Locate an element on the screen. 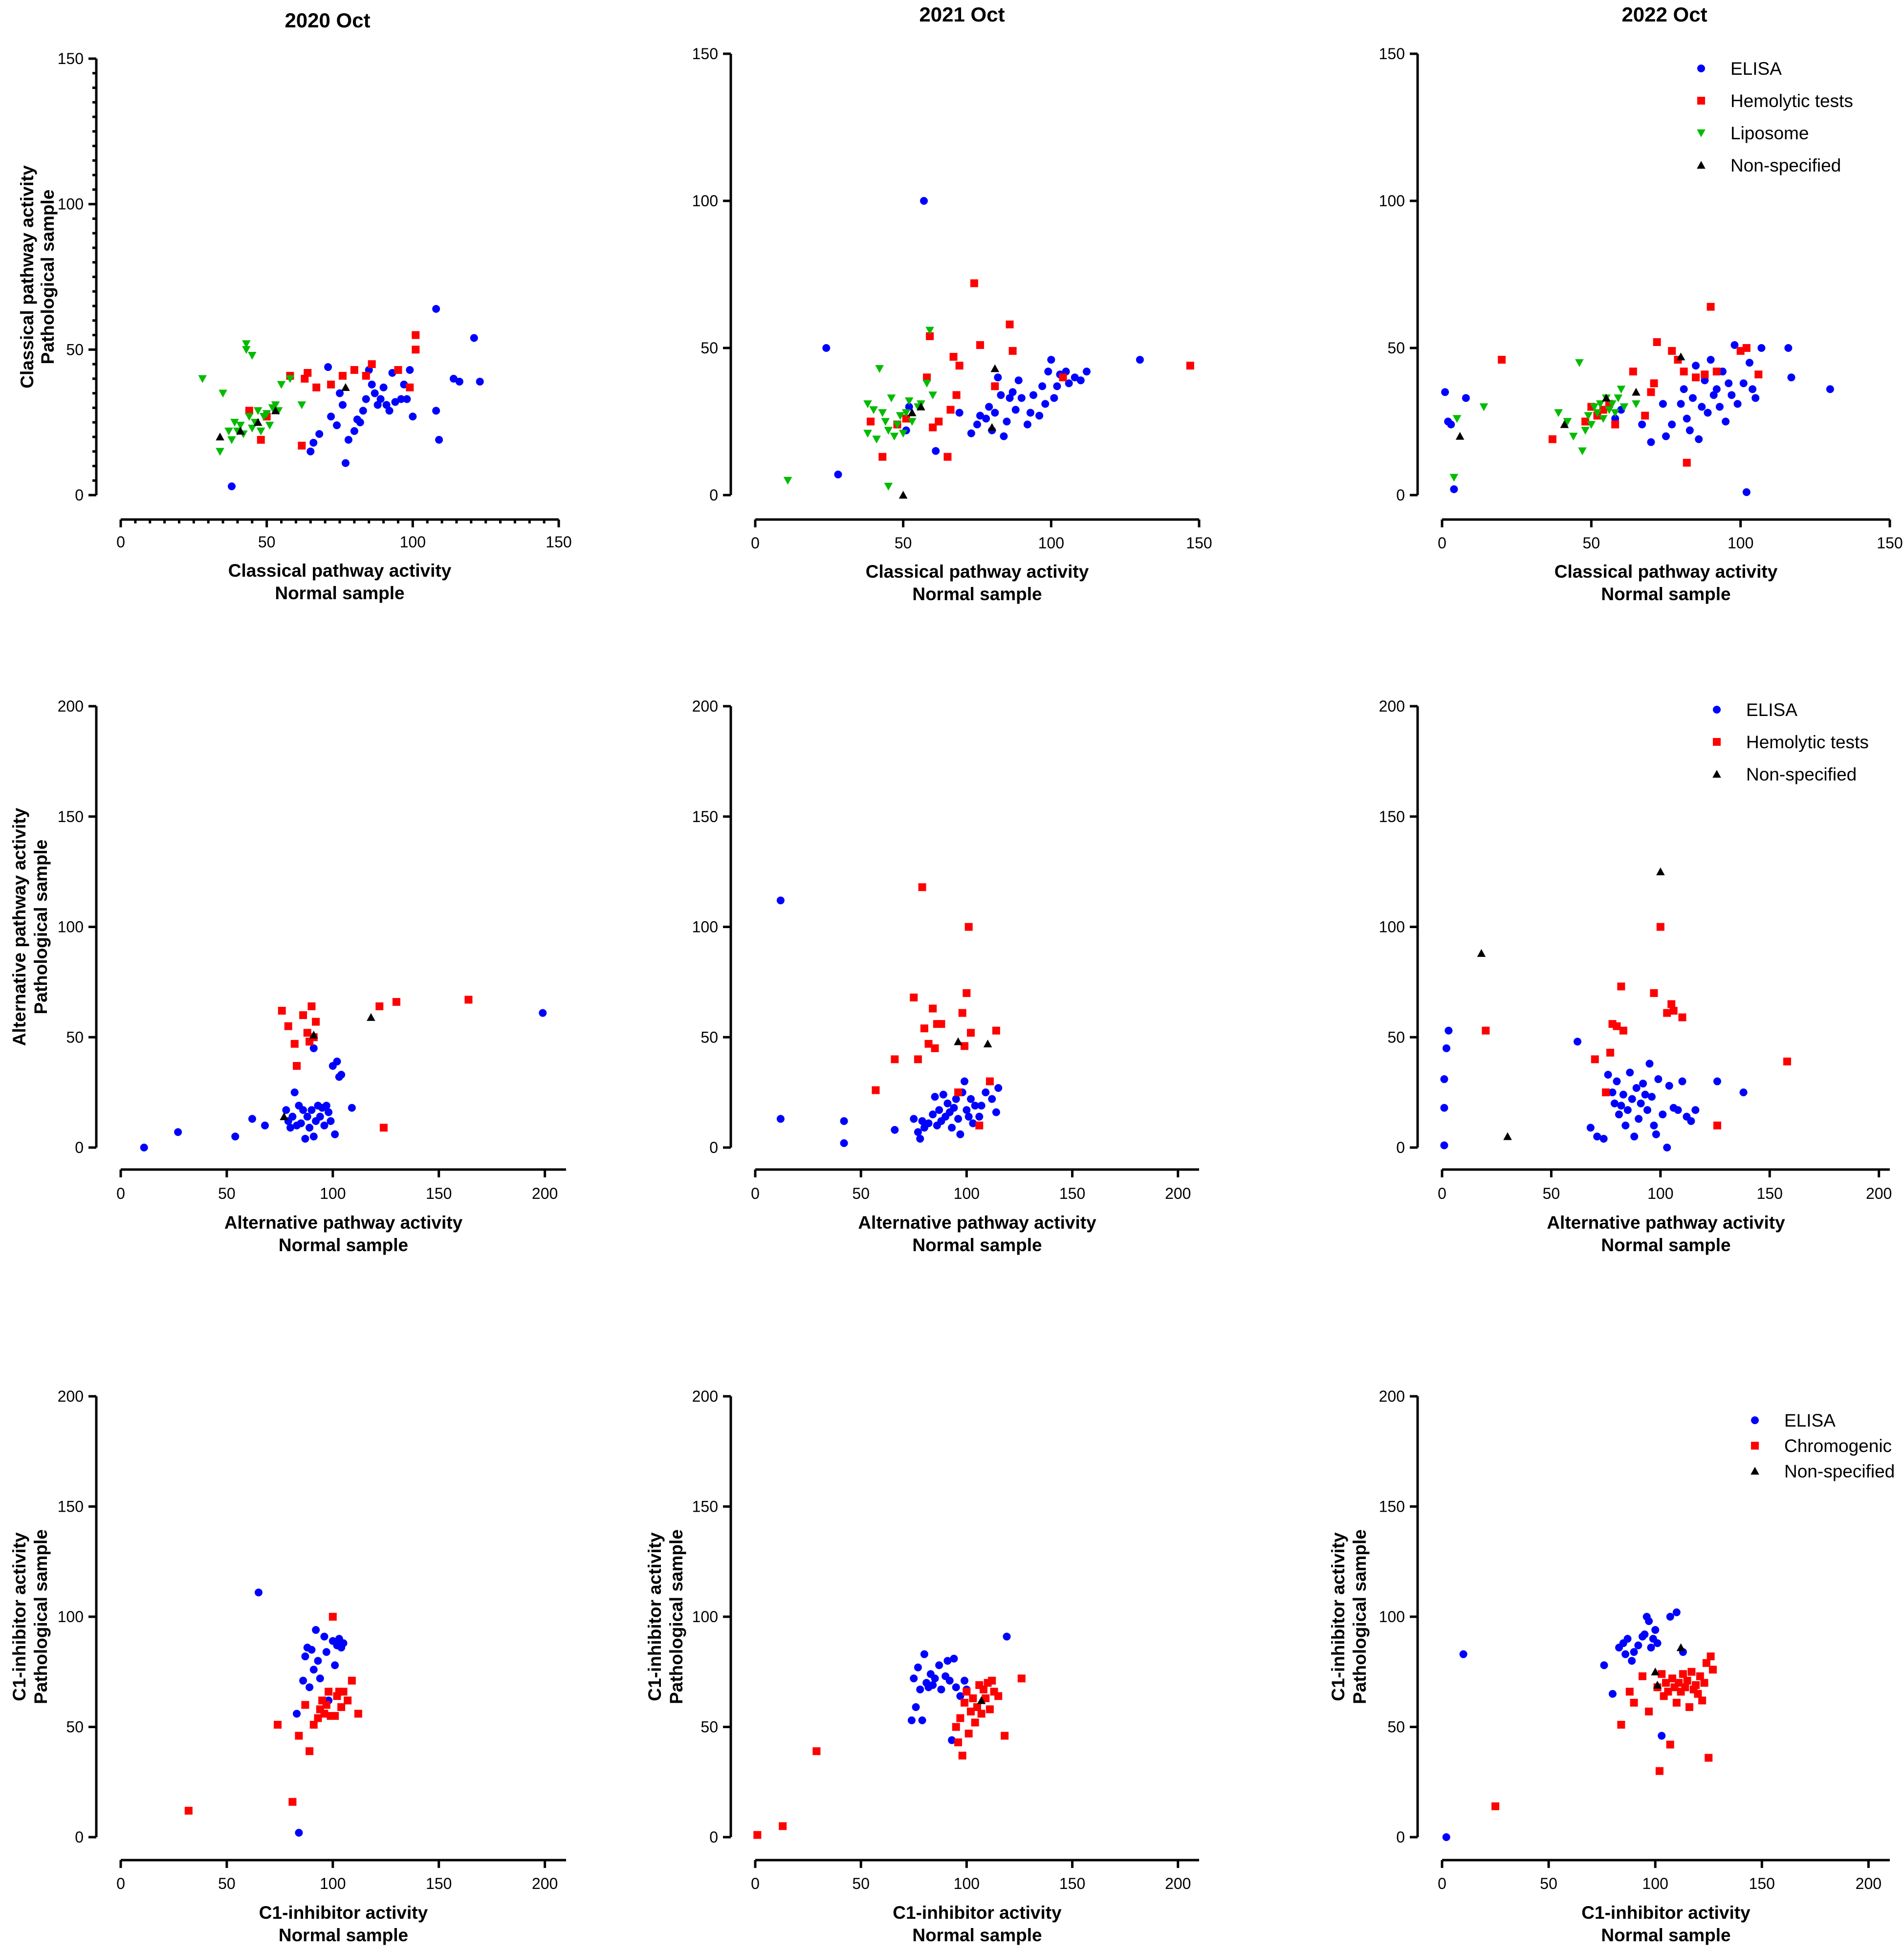 This screenshot has height=1952, width=1904. x-tick-label: 100 is located at coordinates (413, 542).